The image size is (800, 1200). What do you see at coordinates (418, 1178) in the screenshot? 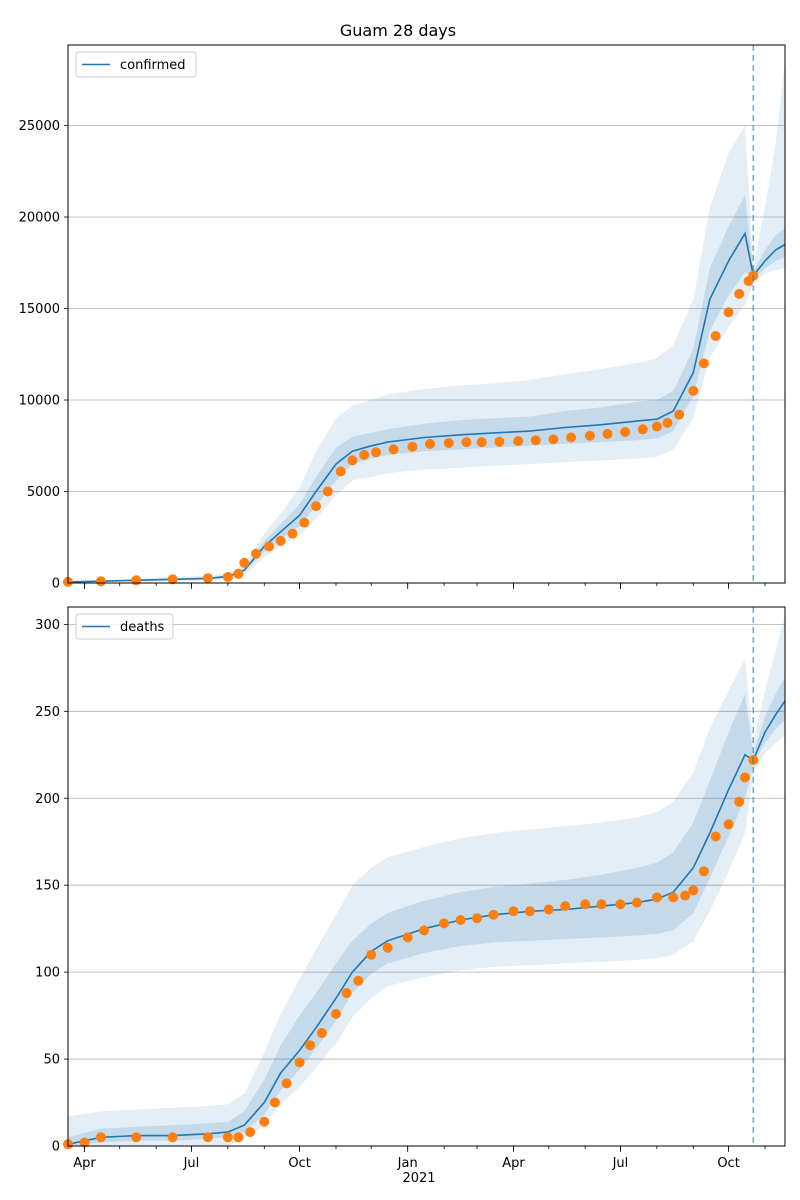
I see `x-year-label: 2021` at bounding box center [418, 1178].